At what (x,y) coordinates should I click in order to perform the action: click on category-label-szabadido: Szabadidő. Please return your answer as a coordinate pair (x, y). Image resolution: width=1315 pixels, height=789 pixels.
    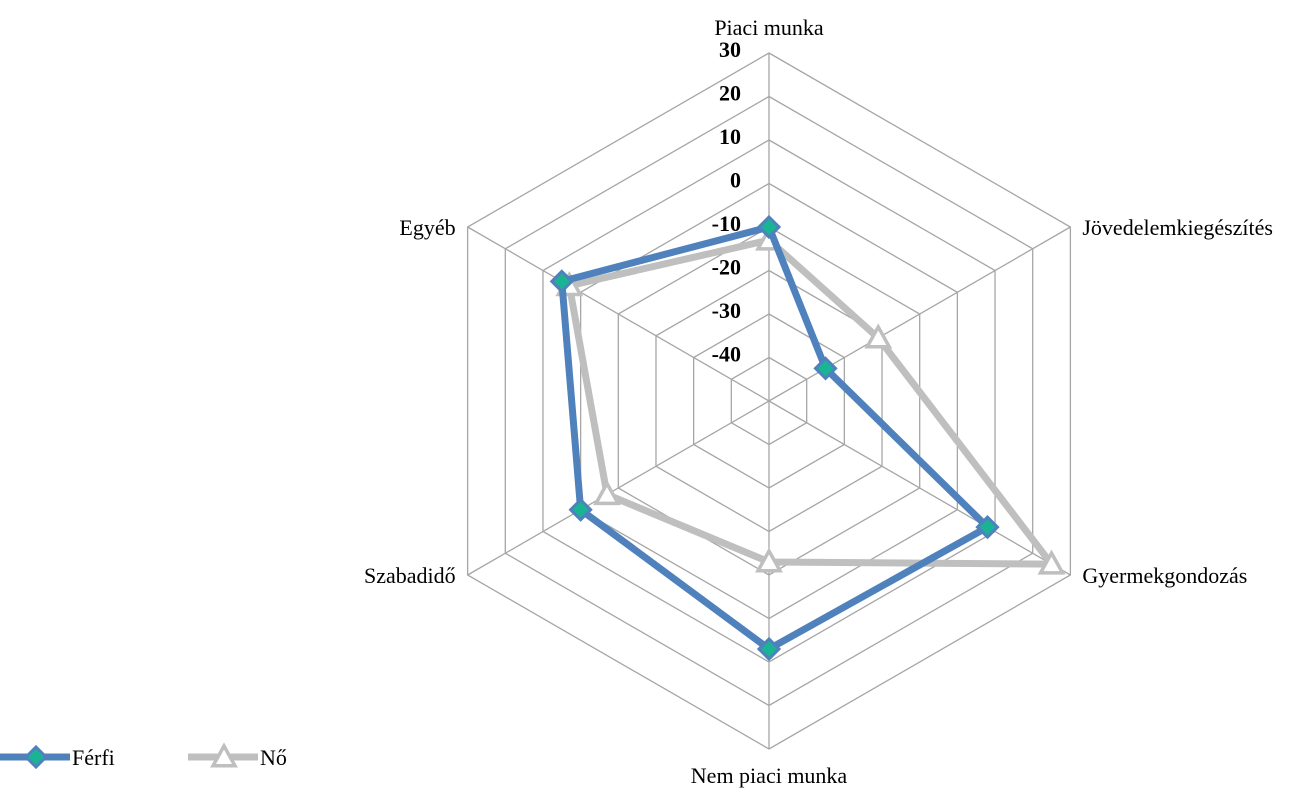
    Looking at the image, I should click on (410, 575).